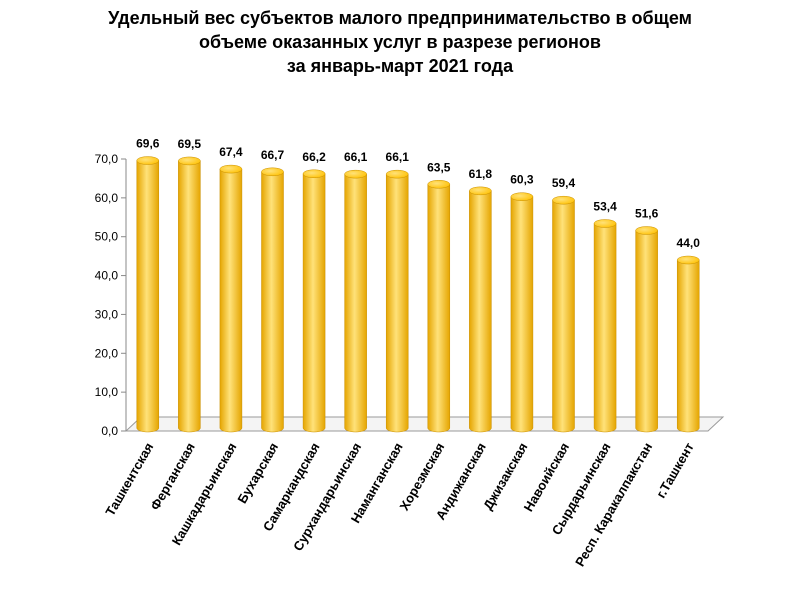  What do you see at coordinates (107, 237) in the screenshot?
I see `y-tick-label: 50,0` at bounding box center [107, 237].